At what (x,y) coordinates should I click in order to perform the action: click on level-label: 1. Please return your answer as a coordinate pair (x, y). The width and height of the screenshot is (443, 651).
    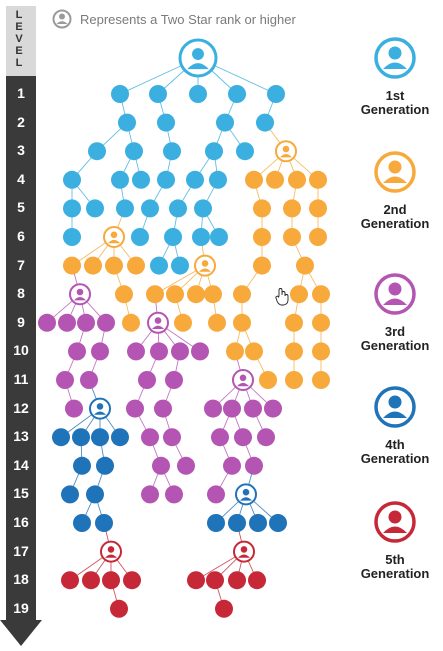
    Looking at the image, I should click on (21, 93).